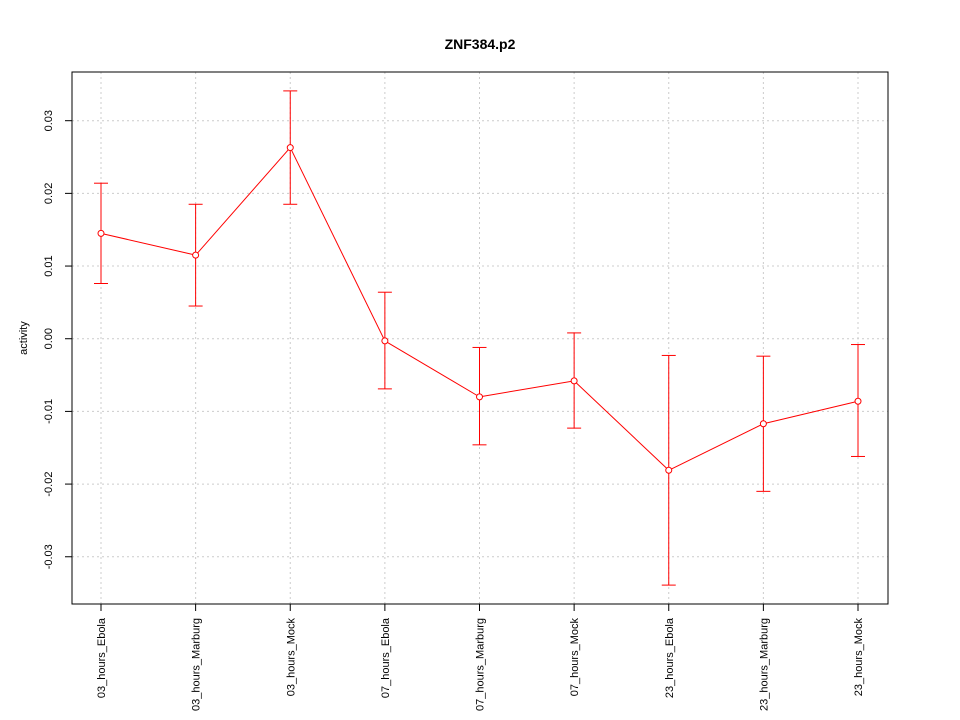 This screenshot has height=720, width=960. Describe the element at coordinates (49, 411) in the screenshot. I see `y-tick-label: -0.01` at that location.